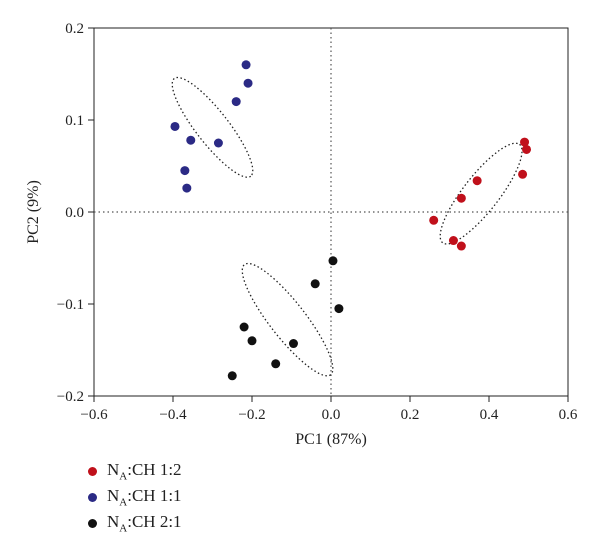  What do you see at coordinates (70, 397) in the screenshot?
I see `y-tick-label: −0.2` at bounding box center [70, 397].